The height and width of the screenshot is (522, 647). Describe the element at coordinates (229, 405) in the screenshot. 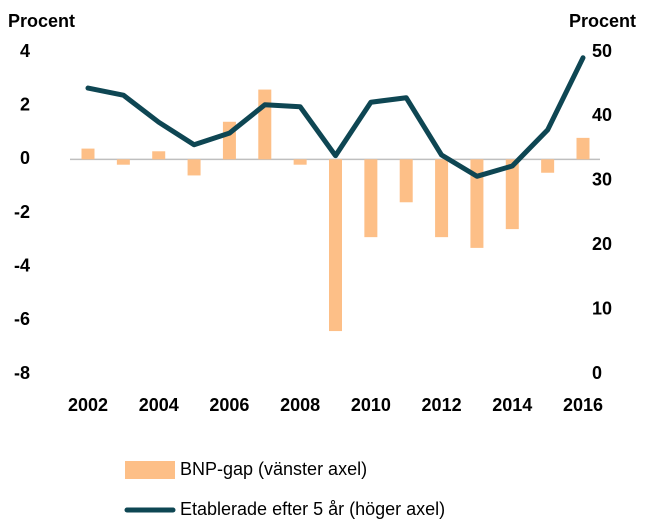

I see `x-tick-label: 2006` at that location.